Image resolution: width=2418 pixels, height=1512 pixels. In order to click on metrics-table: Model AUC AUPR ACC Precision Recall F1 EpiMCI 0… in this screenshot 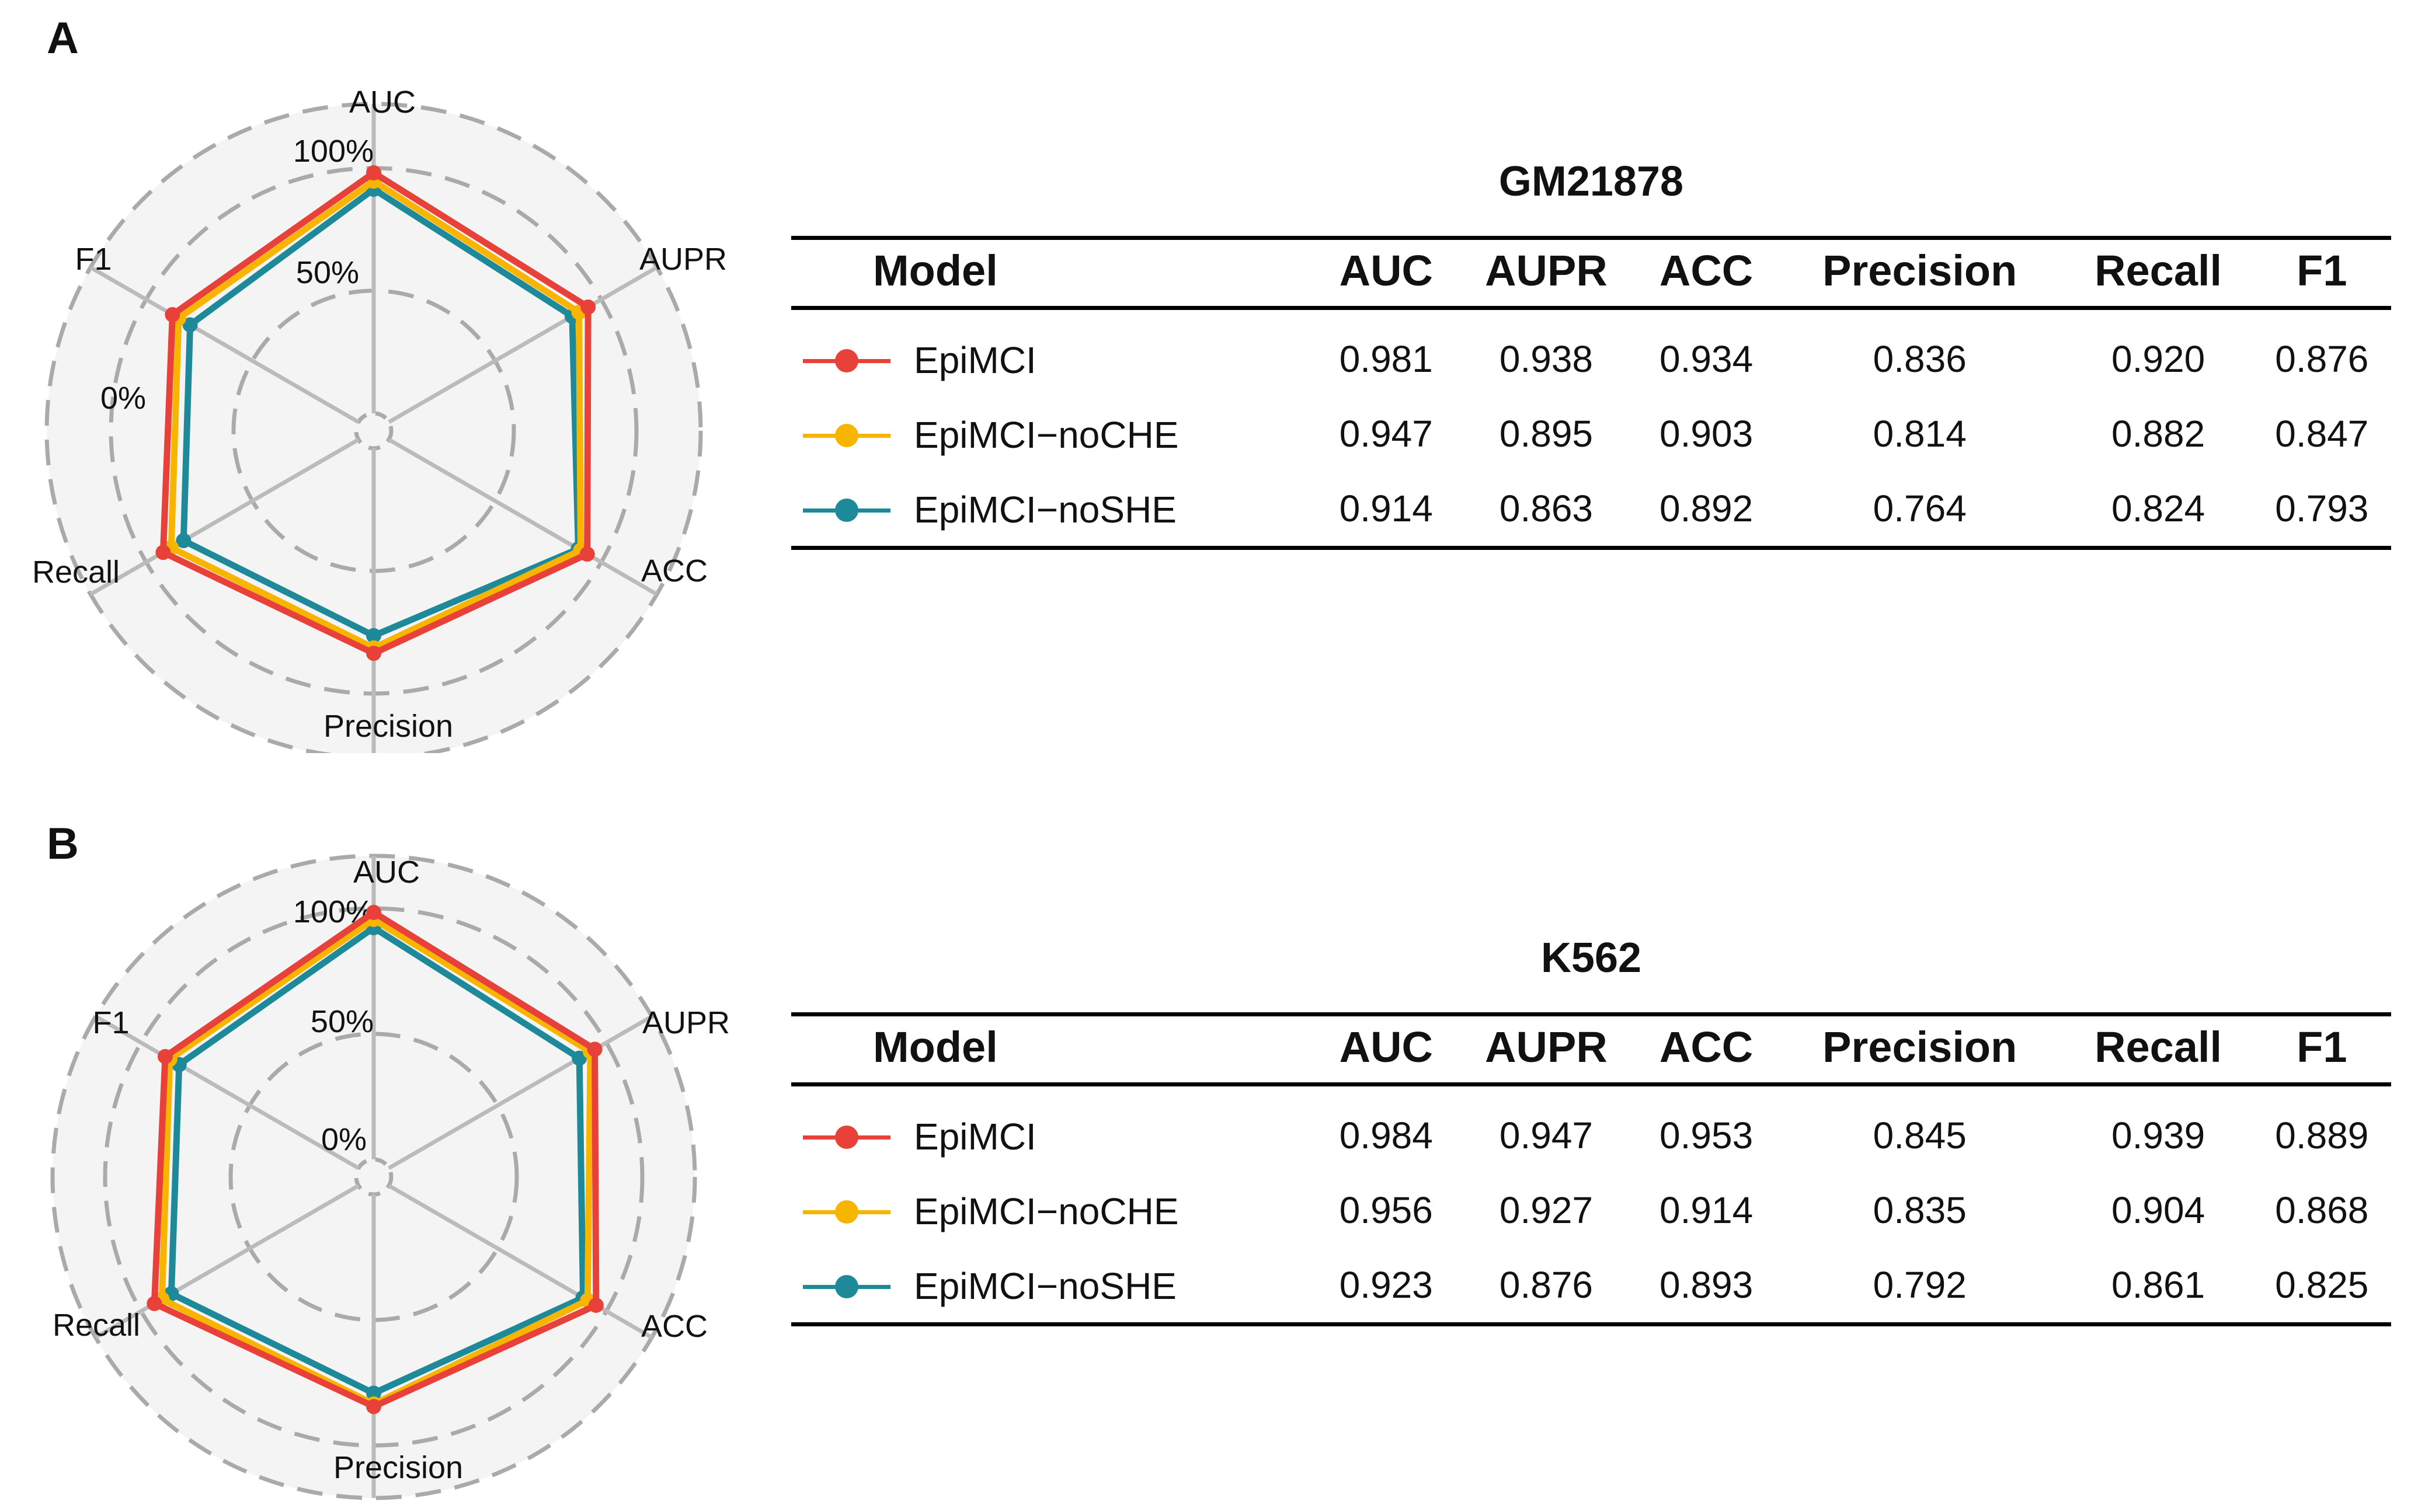, I will do `click(1591, 1169)`.